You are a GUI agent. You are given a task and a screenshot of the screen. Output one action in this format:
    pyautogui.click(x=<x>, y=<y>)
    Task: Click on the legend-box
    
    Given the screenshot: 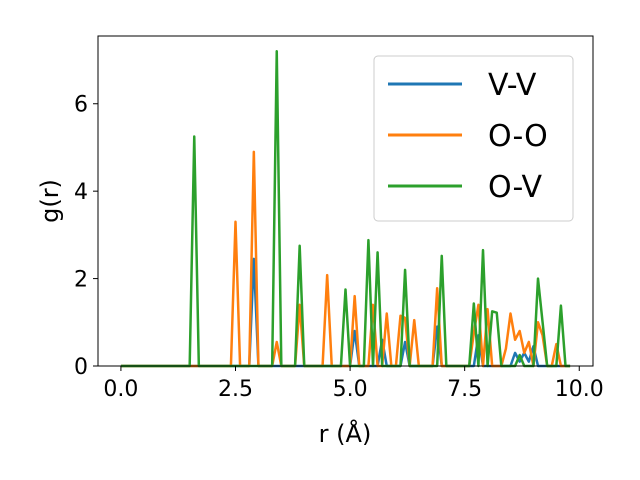 What is the action you would take?
    pyautogui.click(x=473, y=138)
    